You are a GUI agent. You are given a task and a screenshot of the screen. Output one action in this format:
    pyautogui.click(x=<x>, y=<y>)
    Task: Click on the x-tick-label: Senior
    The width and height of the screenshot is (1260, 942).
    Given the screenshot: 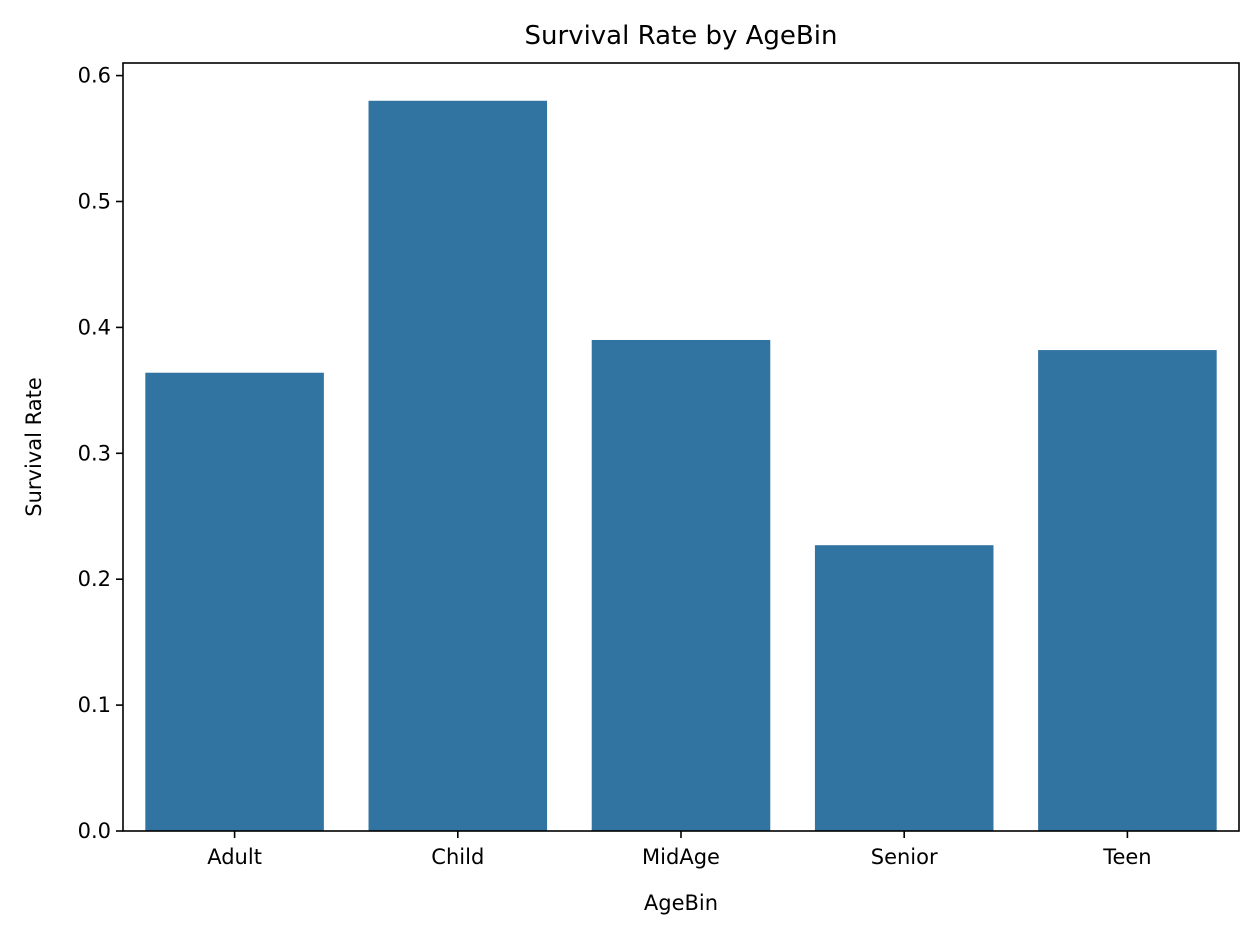 What is the action you would take?
    pyautogui.click(x=904, y=857)
    